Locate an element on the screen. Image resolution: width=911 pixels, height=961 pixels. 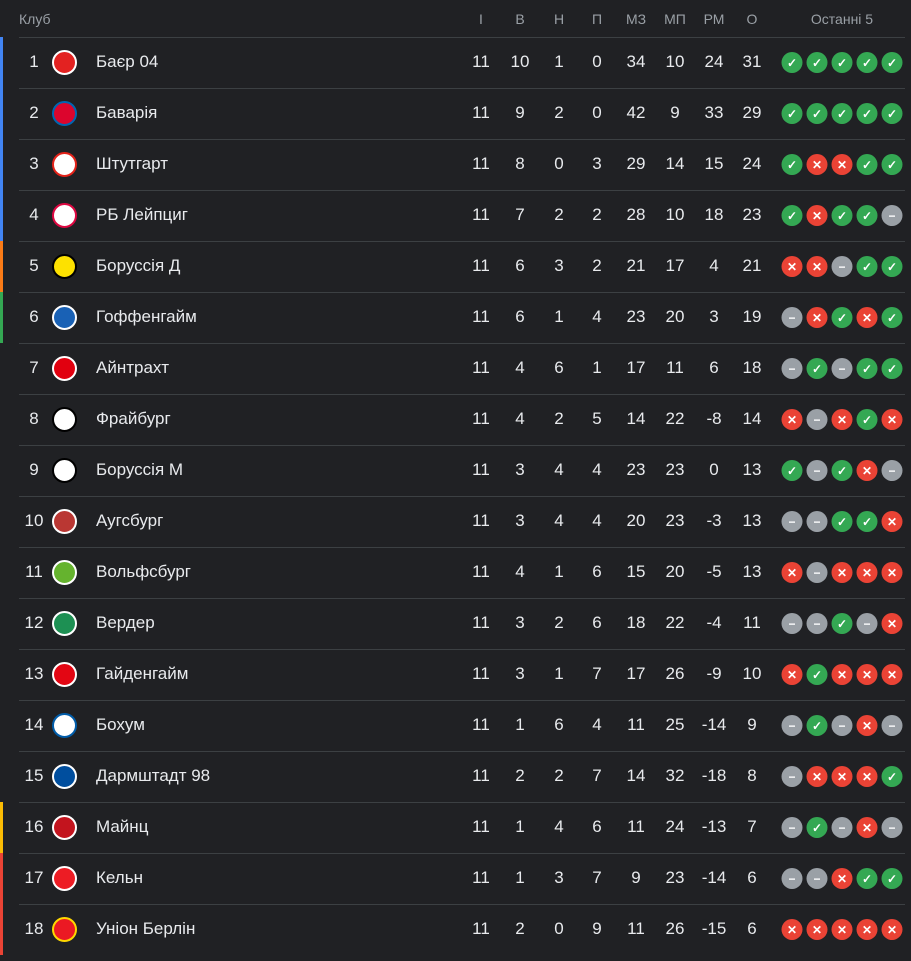
table-row: 8 Фрайбург 11 4 2 5 14 22 -8 14 ✕ − ✕ ✓ ✕ is located at coordinates (455, 419).